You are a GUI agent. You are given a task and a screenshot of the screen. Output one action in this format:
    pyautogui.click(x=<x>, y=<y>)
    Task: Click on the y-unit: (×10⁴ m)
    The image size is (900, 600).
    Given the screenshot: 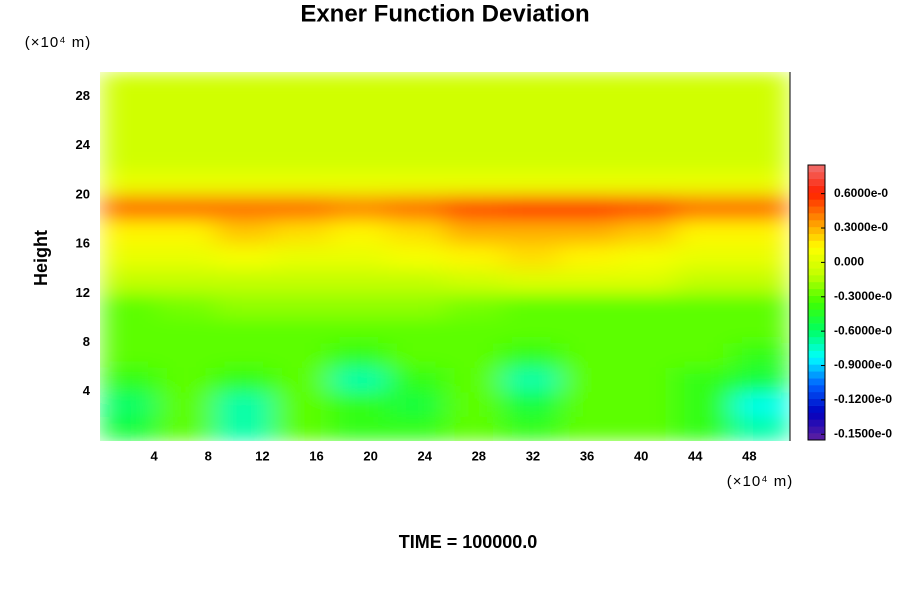 What is the action you would take?
    pyautogui.click(x=58, y=42)
    